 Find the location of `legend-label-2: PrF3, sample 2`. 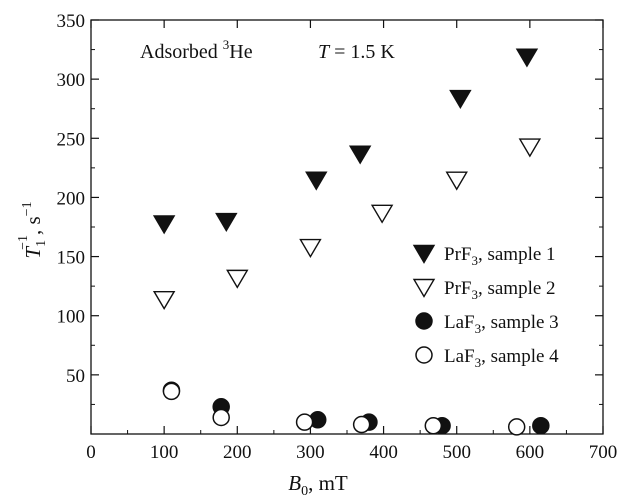

legend-label-2: PrF3, sample 2 is located at coordinates (500, 290).